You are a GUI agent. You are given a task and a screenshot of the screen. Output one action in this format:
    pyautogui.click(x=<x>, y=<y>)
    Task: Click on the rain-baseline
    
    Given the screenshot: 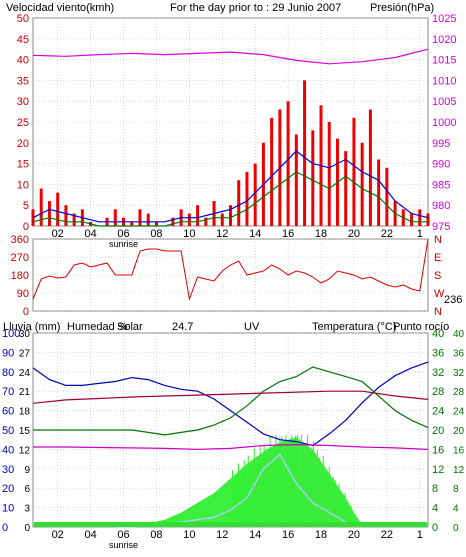 What is the action you would take?
    pyautogui.click(x=230, y=524)
    